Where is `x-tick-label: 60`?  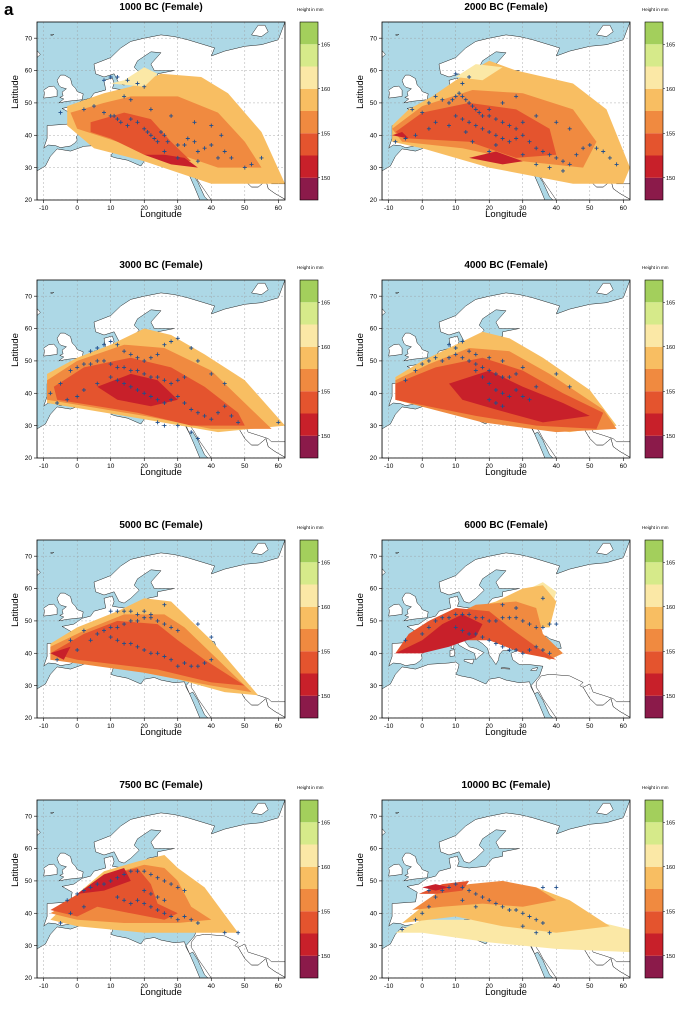 x-tick-label: 60 is located at coordinates (279, 208).